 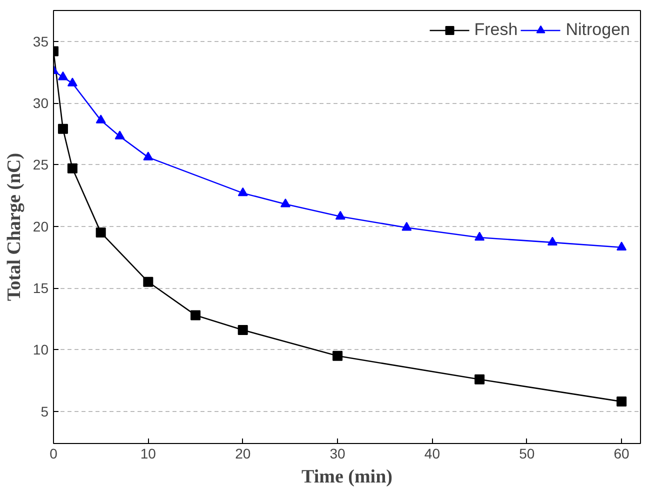 I want to click on x-tick-label: 40, so click(x=432, y=454).